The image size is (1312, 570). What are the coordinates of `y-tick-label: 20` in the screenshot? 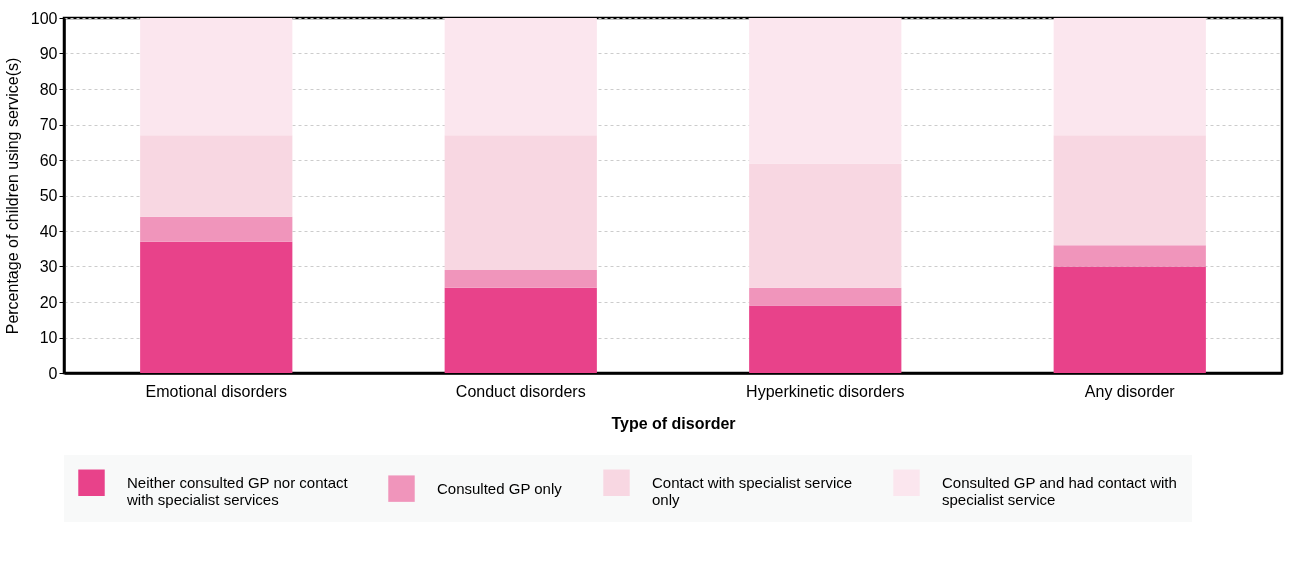 It's located at (48, 302).